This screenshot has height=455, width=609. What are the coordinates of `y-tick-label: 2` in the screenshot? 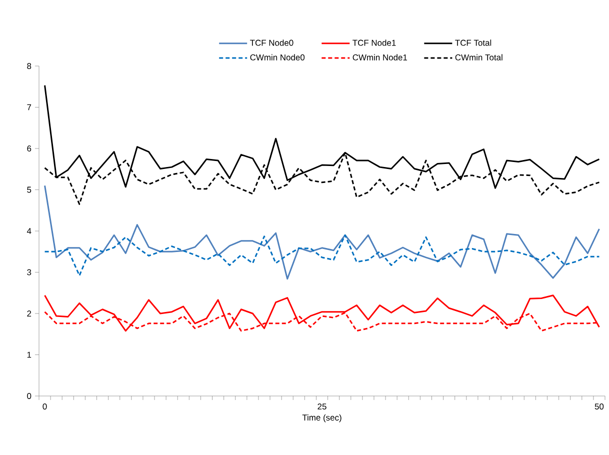 It's located at (29, 313).